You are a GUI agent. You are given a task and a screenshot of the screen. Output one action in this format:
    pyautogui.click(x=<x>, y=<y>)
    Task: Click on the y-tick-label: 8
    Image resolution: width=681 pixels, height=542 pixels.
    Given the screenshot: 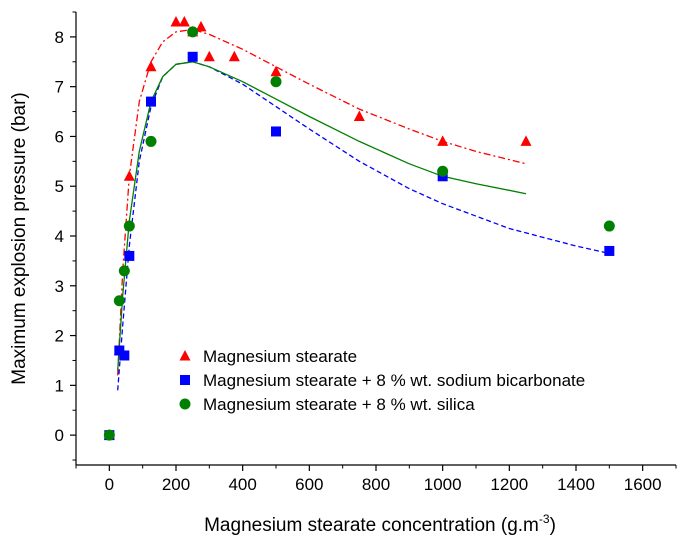 What is the action you would take?
    pyautogui.click(x=59, y=37)
    